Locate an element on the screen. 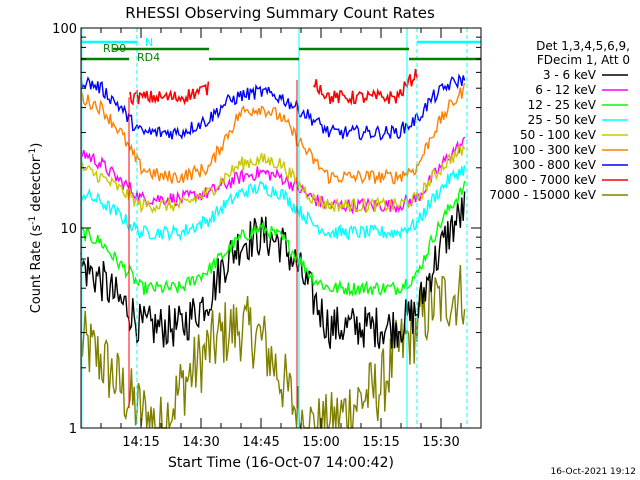  x-tick-label: 14:45 is located at coordinates (260, 442).